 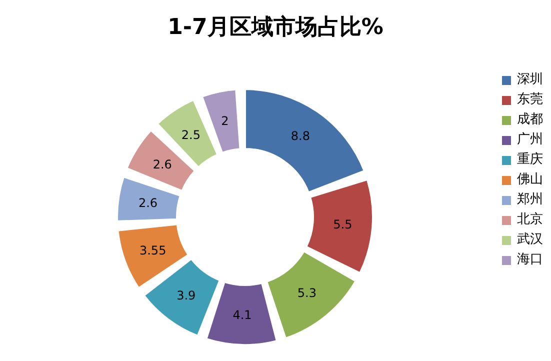 What do you see at coordinates (275, 28) in the screenshot?
I see `chart-title: 1-7月区域市场占比%` at bounding box center [275, 28].